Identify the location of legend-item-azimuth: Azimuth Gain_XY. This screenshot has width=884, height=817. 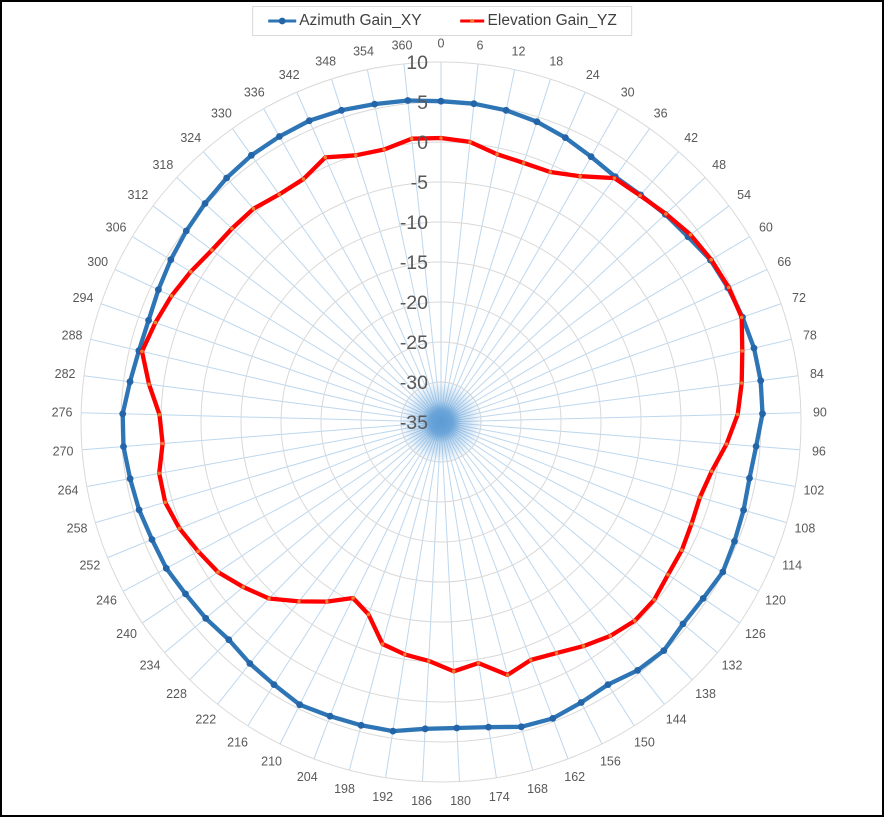
(344, 21).